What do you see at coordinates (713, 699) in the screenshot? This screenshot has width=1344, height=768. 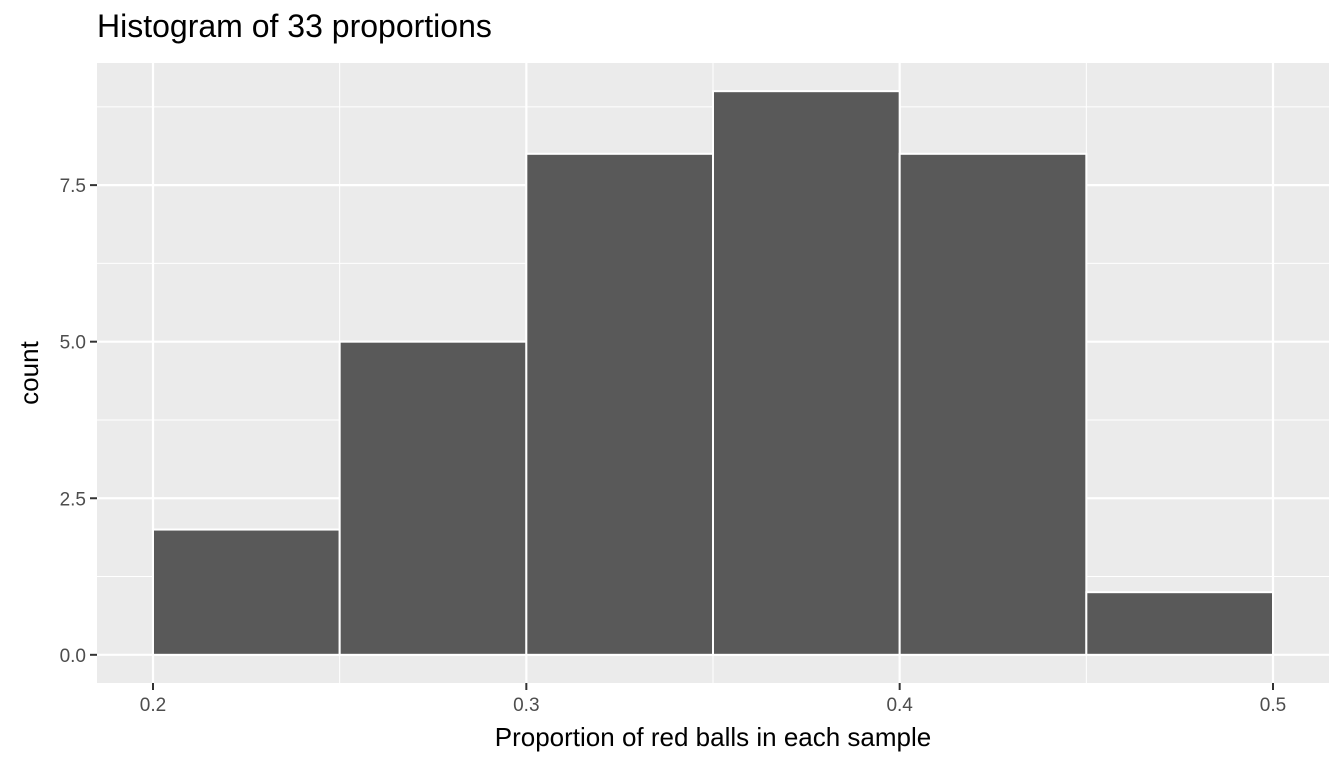 I see `x-axis: 0.2 0.3 0.4 0.5` at bounding box center [713, 699].